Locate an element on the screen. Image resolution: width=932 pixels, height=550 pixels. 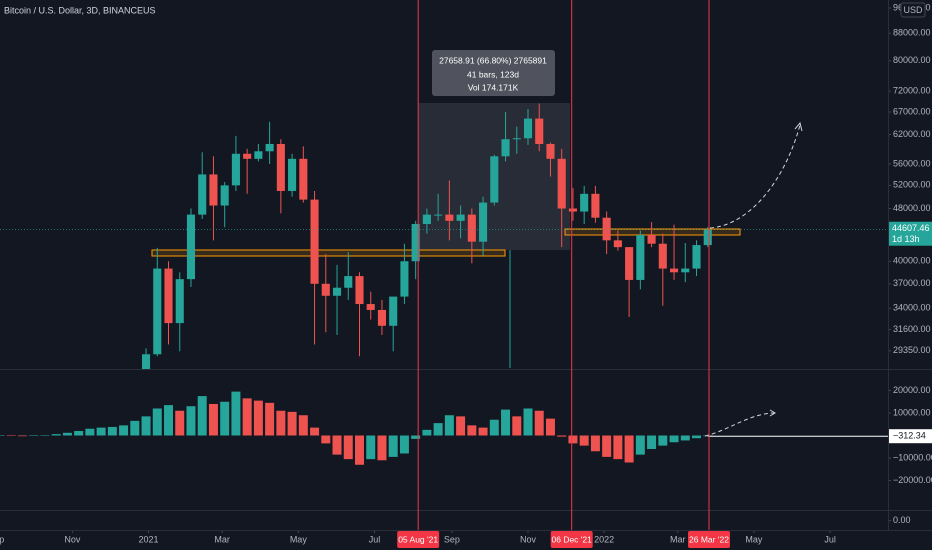
currency-badge is located at coordinates (913, 10).